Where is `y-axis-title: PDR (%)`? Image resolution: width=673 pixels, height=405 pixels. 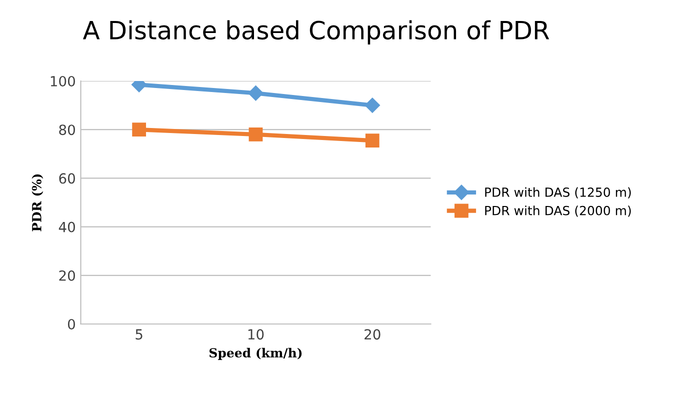
y-axis-title: PDR (%) is located at coordinates (38, 203).